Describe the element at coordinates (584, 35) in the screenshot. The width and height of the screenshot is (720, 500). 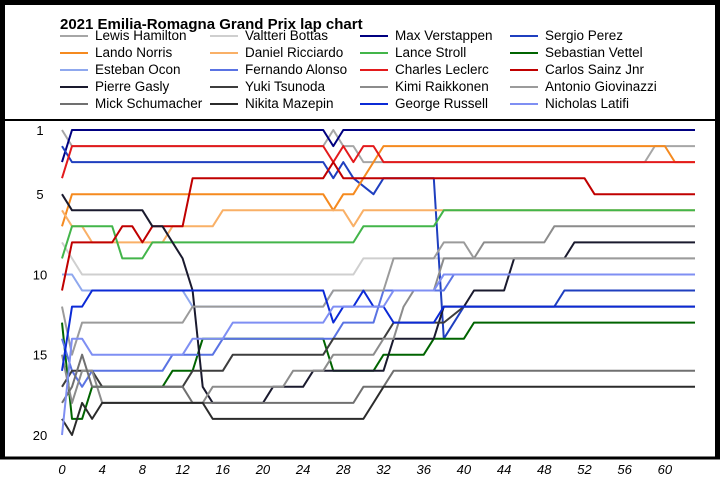
I see `legend-label: Sergio Perez` at that location.